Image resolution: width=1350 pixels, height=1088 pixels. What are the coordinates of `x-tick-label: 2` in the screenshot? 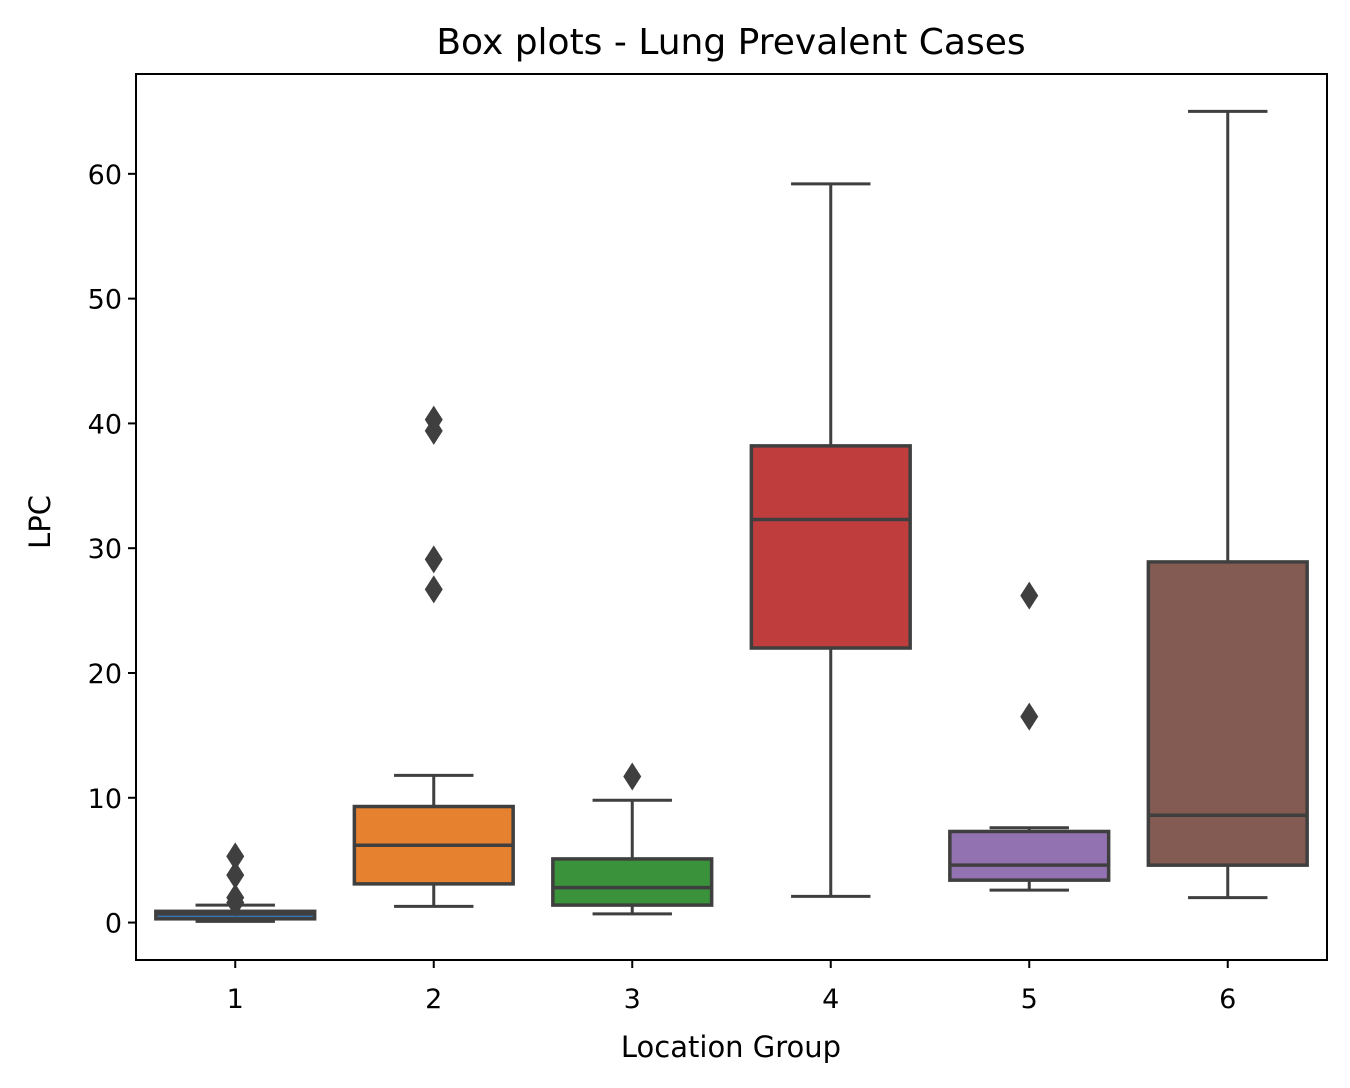 It's located at (433, 999).